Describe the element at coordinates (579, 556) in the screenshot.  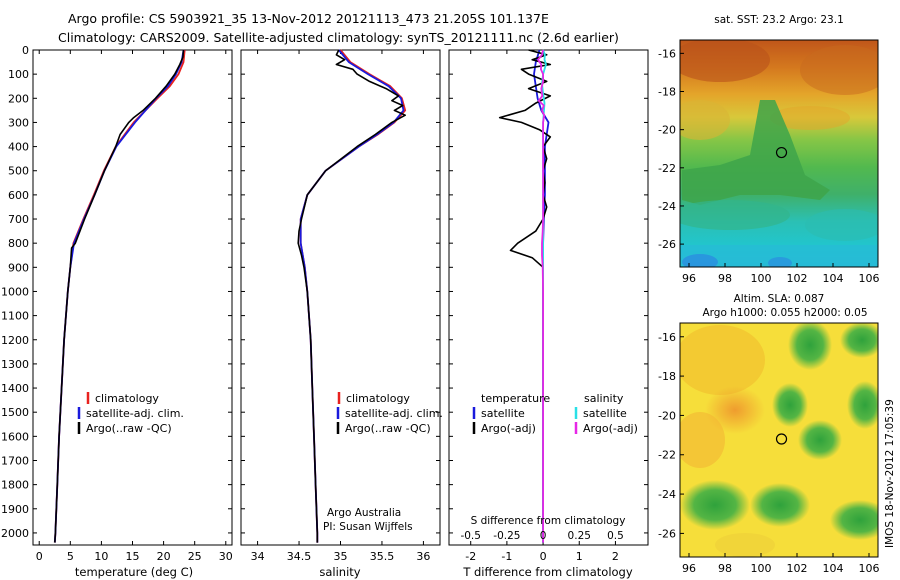
I see `diff-xtick-label: 1` at that location.